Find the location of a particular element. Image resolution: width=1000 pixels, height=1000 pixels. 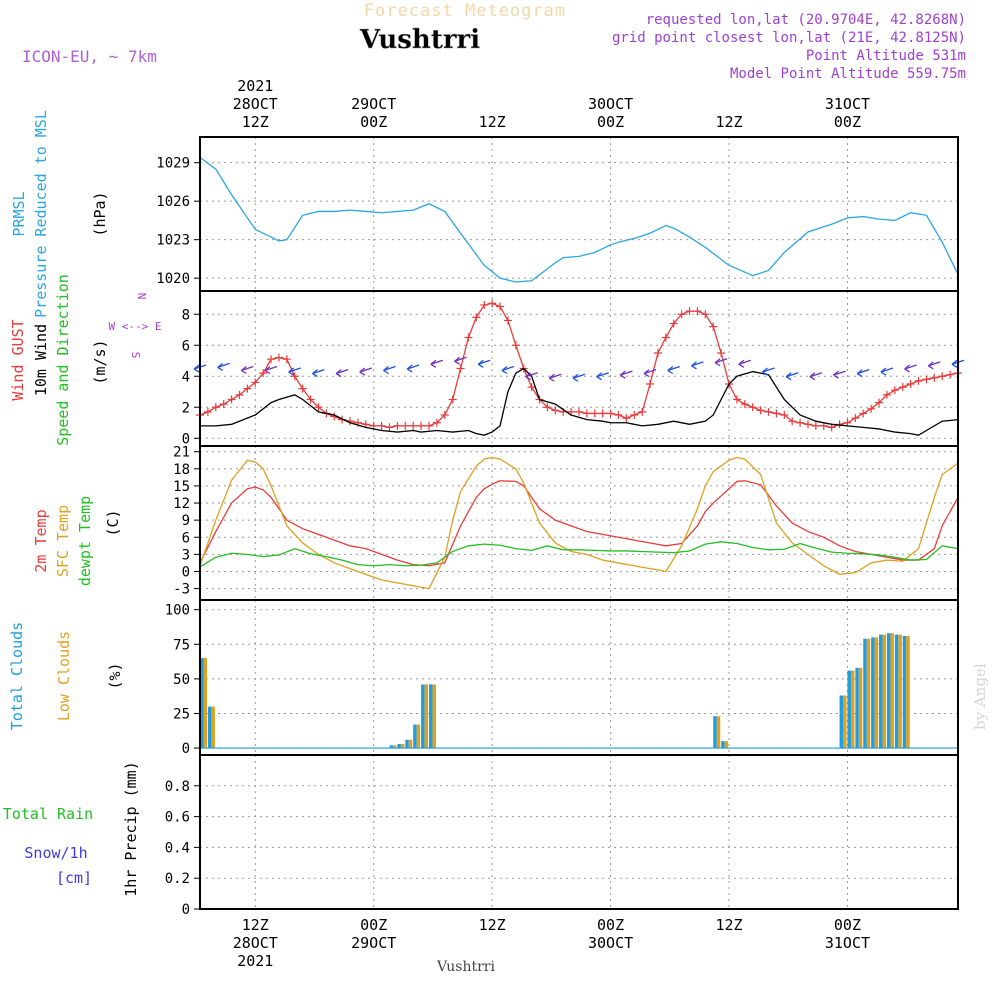

point-altitude: Point Altitude 531m is located at coordinates (886, 56).